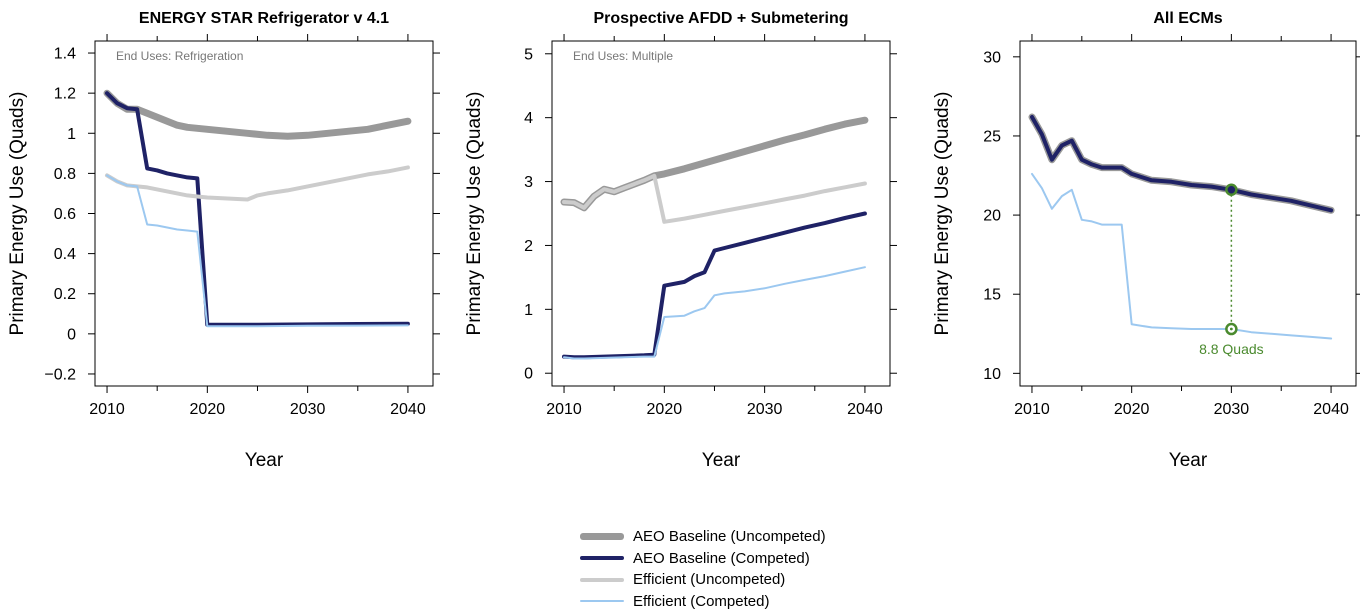  Describe the element at coordinates (528, 246) in the screenshot. I see `y-tick-label: 2` at that location.